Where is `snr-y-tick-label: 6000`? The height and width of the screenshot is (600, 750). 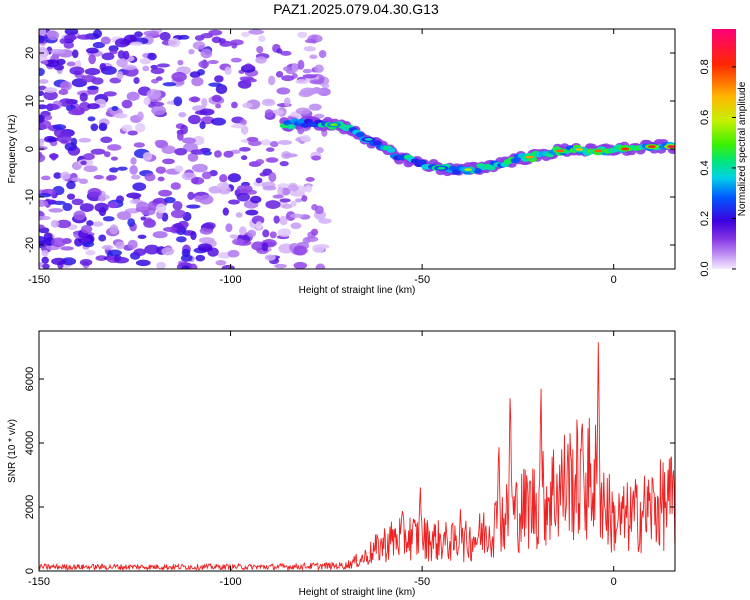
snr-y-tick-label: 6000 is located at coordinates (30, 379).